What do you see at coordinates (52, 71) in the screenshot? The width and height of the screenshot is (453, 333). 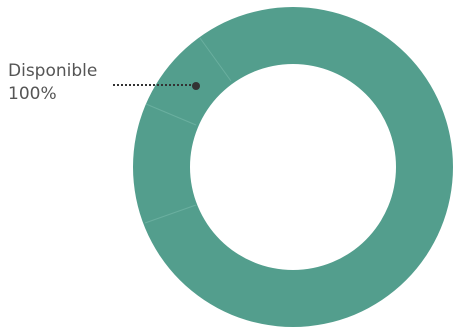 I see `slice-name: Disponible` at bounding box center [52, 71].